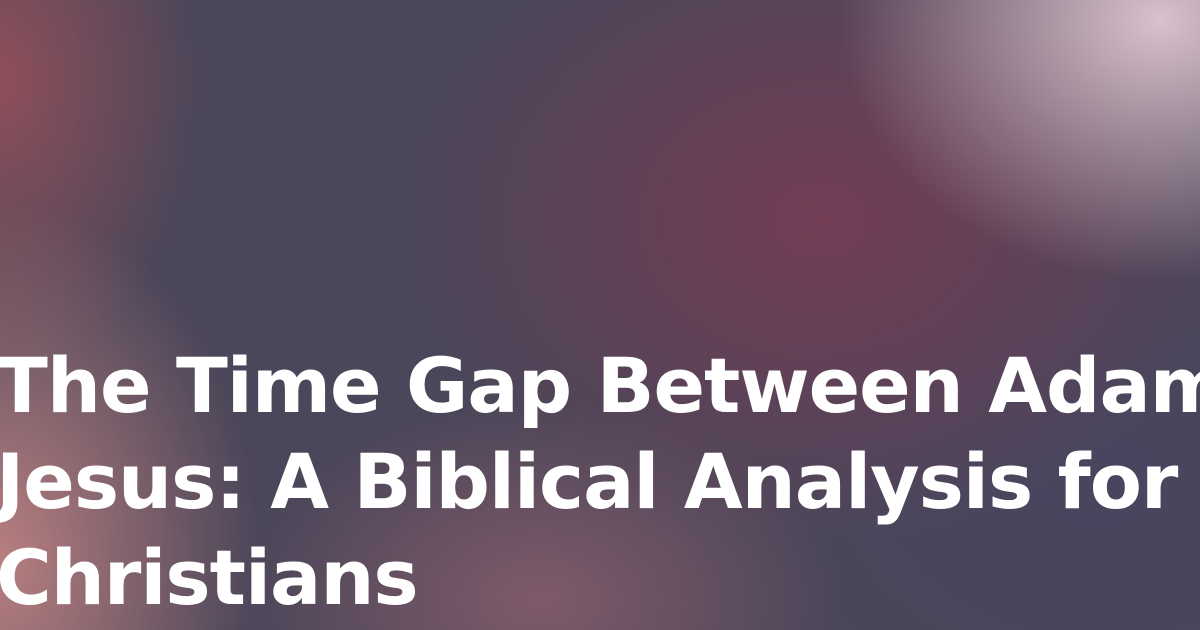 The width and height of the screenshot is (1200, 630). Describe the element at coordinates (209, 577) in the screenshot. I see `title-line: Christians` at that location.